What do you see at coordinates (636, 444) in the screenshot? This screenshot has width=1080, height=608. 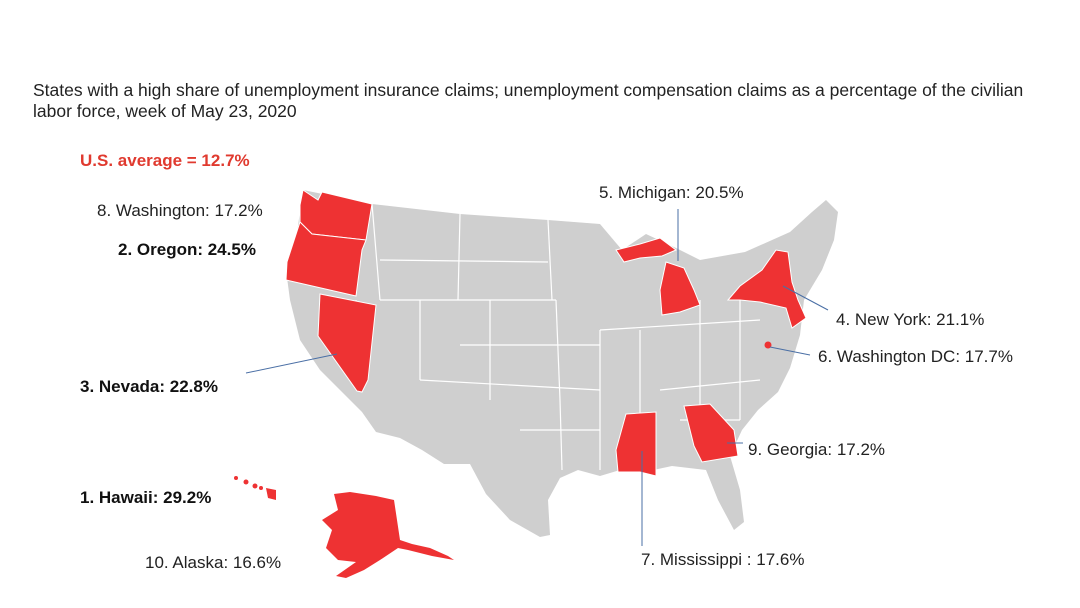 I see `state-mississippi` at bounding box center [636, 444].